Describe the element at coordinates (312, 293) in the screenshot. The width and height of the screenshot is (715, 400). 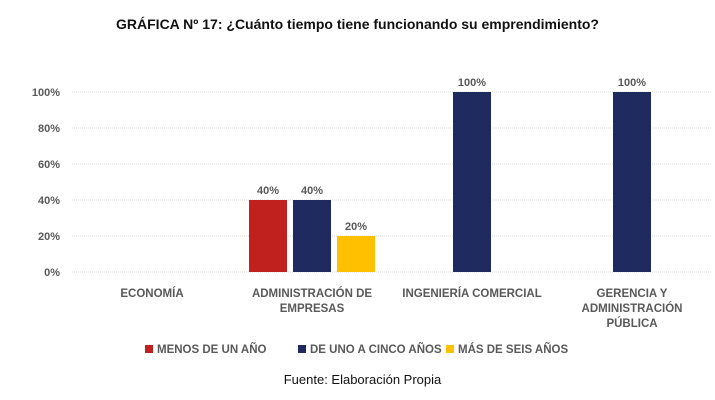
I see `x-tick-label: ADMINISTRACIÓN DE` at that location.